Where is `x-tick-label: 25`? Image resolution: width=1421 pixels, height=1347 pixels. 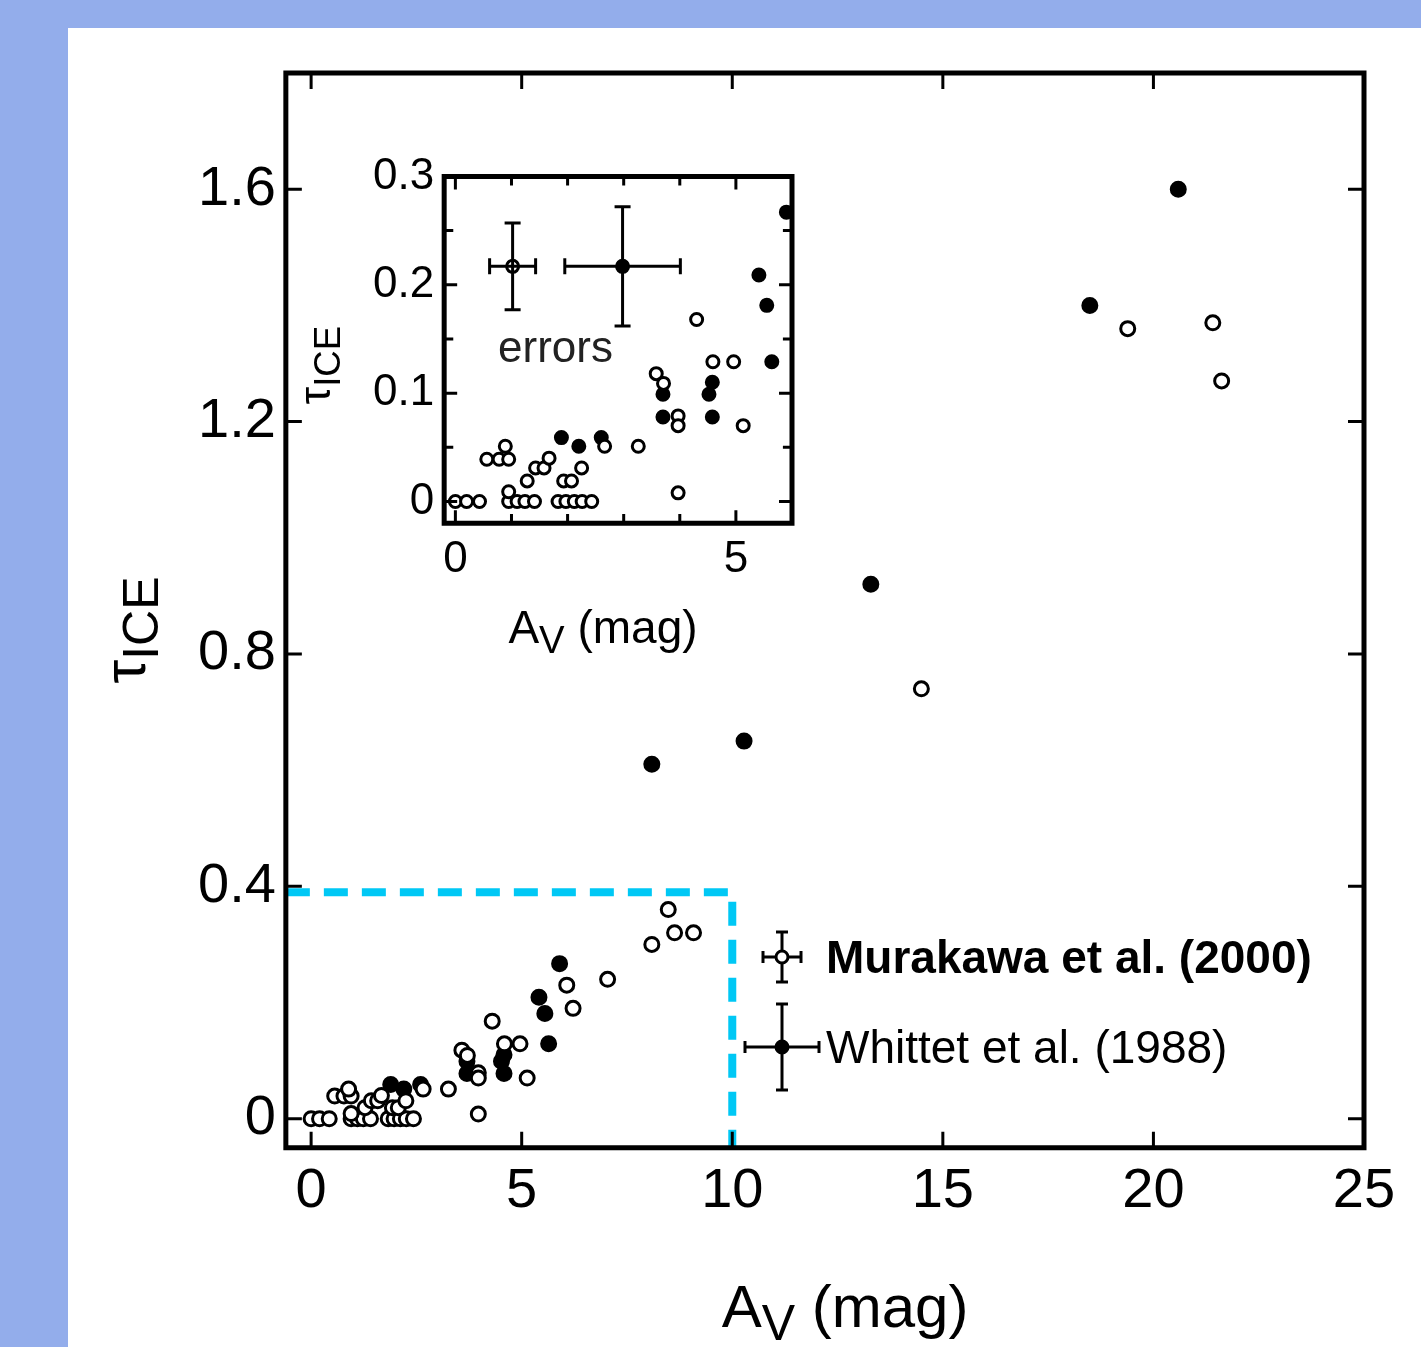
x-tick-label: 25 is located at coordinates (1364, 1187).